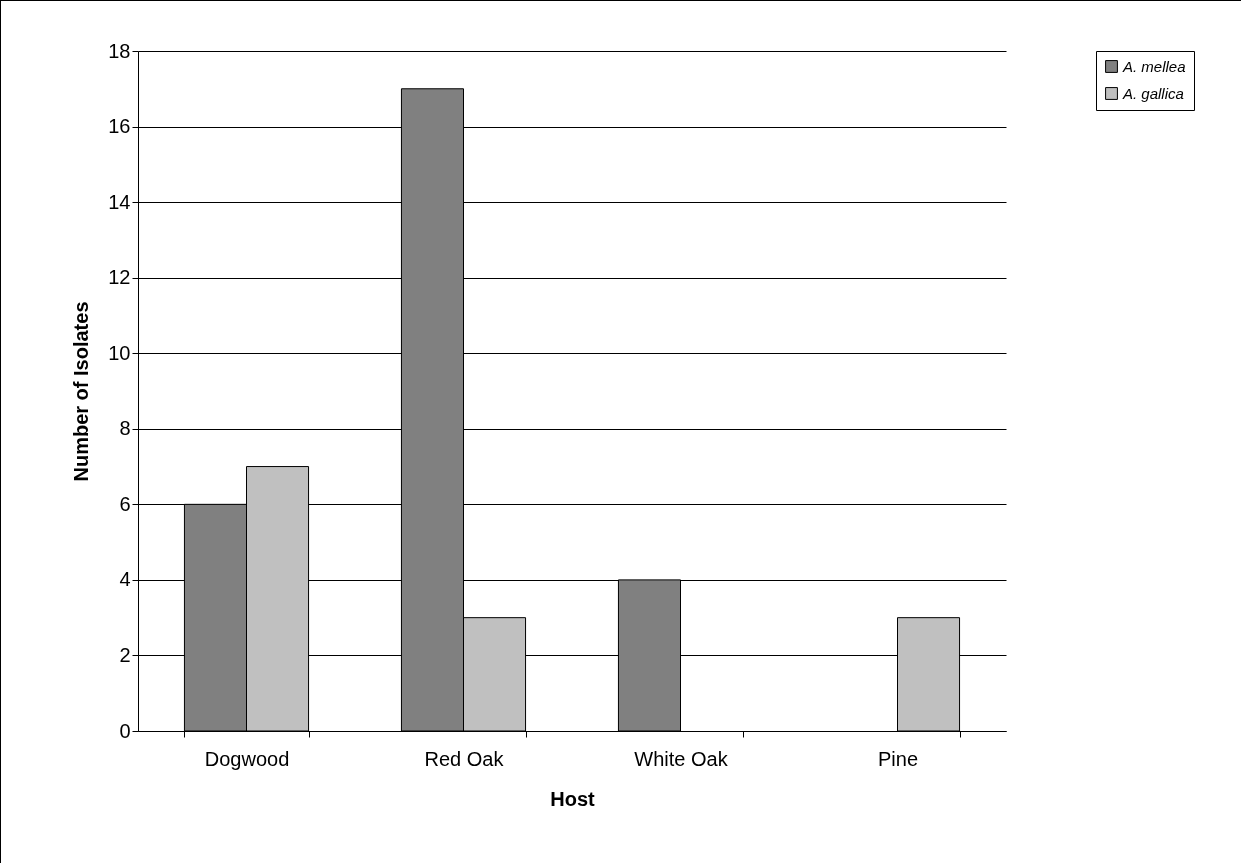 This screenshot has width=1243, height=865. I want to click on x-tick-label: Red Oak, so click(464, 758).